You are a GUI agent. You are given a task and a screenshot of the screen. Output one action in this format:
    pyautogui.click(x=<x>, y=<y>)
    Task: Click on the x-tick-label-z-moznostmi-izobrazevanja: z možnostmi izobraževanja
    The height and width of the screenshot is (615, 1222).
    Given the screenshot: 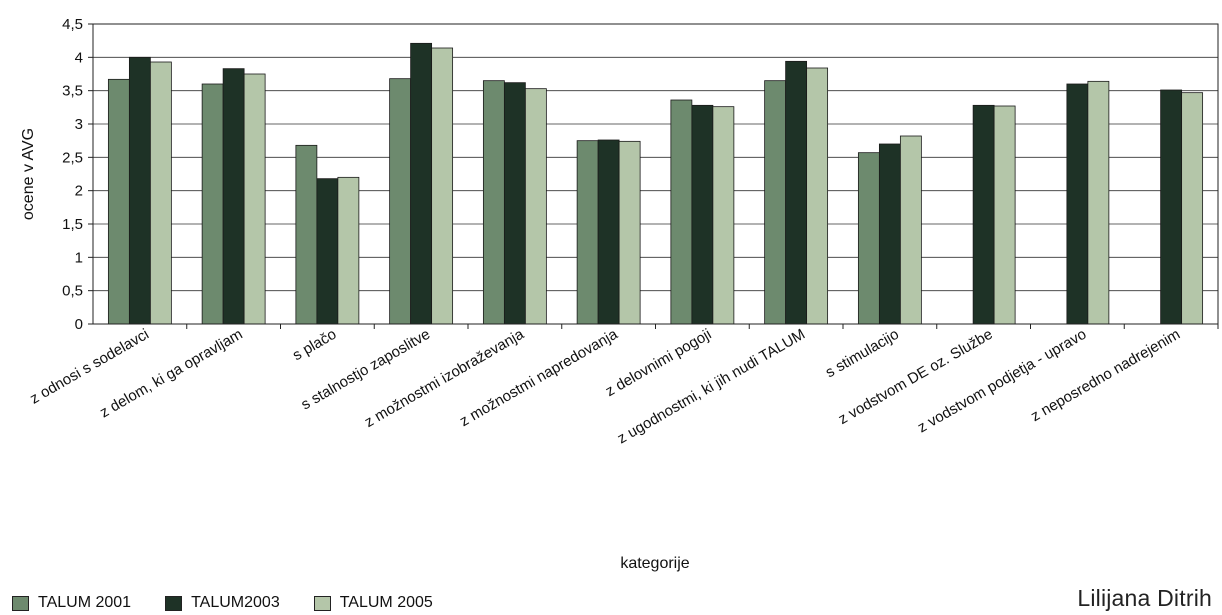 What is the action you would take?
    pyautogui.click(x=445, y=378)
    